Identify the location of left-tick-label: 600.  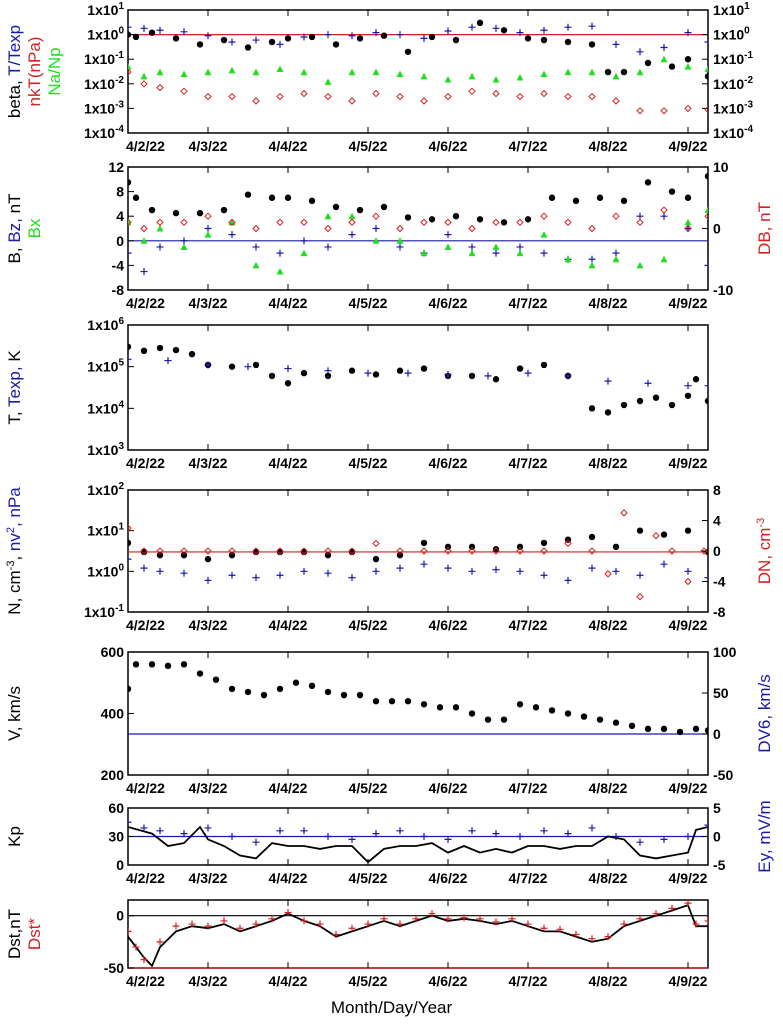
(113, 652).